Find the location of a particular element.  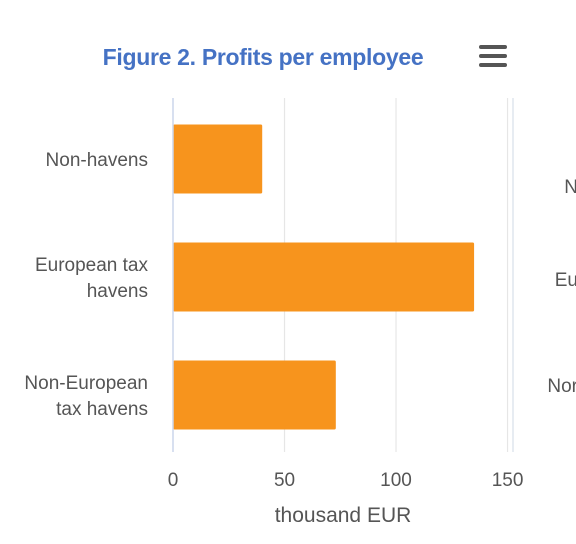

neighbor-category-label: Nor is located at coordinates (561, 386).